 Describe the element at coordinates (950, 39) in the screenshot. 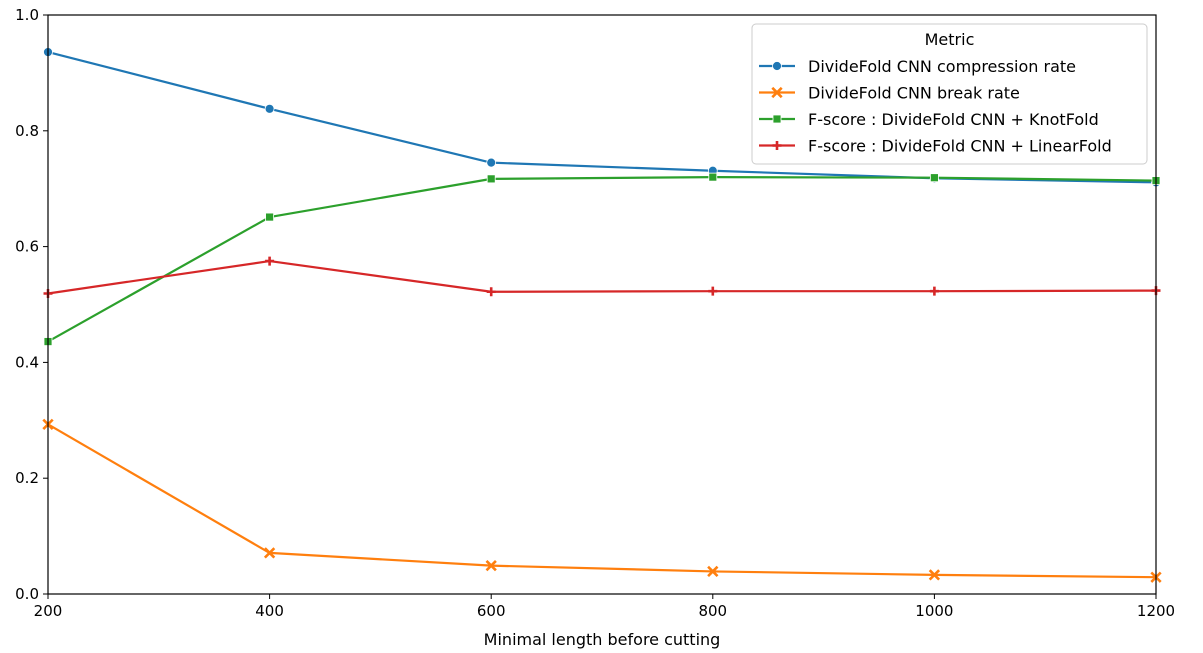

I see `legend-title: Metric` at that location.